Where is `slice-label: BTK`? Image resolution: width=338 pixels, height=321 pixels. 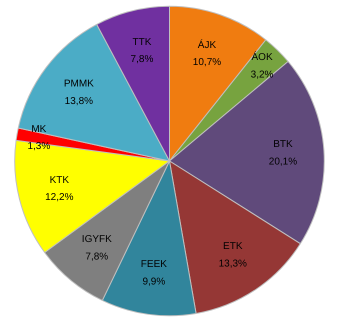
slice-label: BTK is located at coordinates (283, 144).